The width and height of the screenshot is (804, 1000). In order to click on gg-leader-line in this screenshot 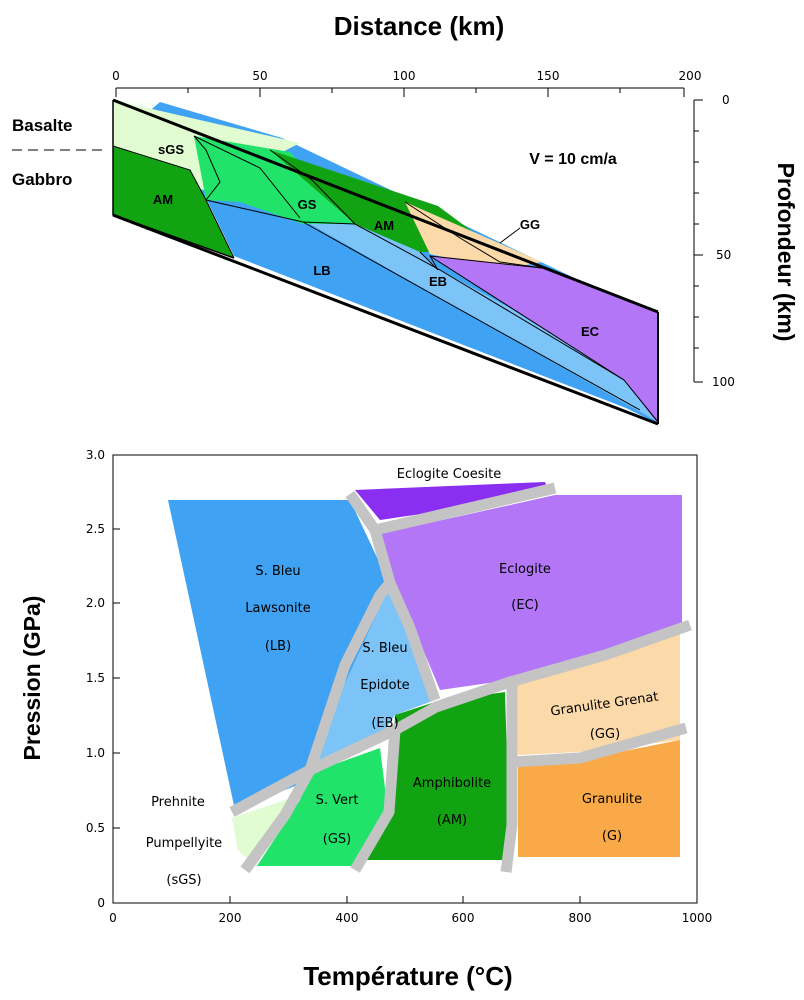, I will do `click(510, 235)`.